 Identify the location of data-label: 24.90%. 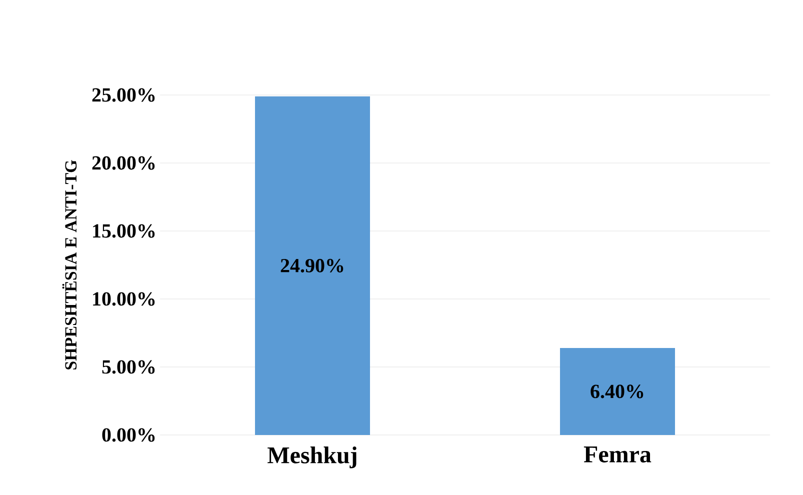
(312, 265).